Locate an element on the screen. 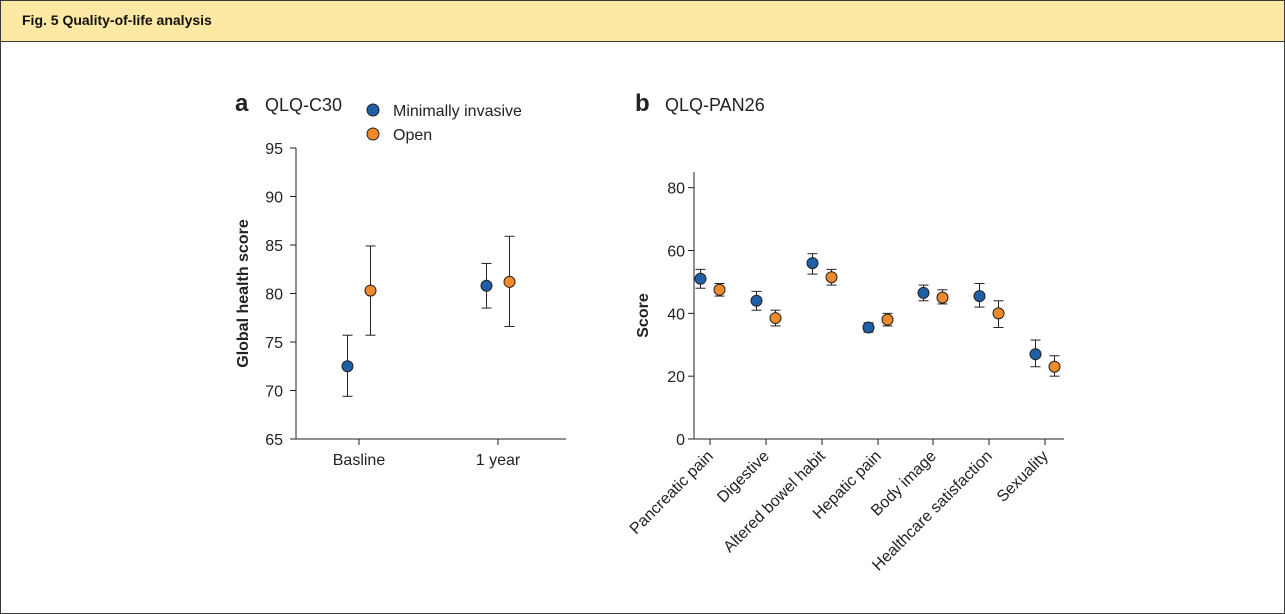 The width and height of the screenshot is (1285, 614). x-tick-label: Sexuality is located at coordinates (1023, 477).